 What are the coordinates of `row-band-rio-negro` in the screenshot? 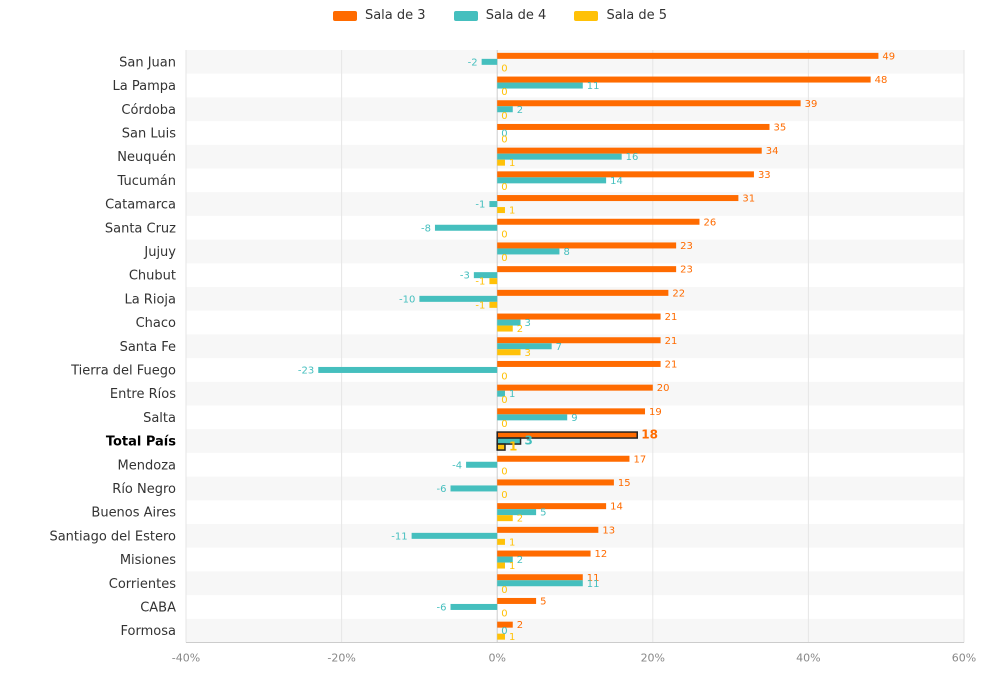 It's located at (575, 488).